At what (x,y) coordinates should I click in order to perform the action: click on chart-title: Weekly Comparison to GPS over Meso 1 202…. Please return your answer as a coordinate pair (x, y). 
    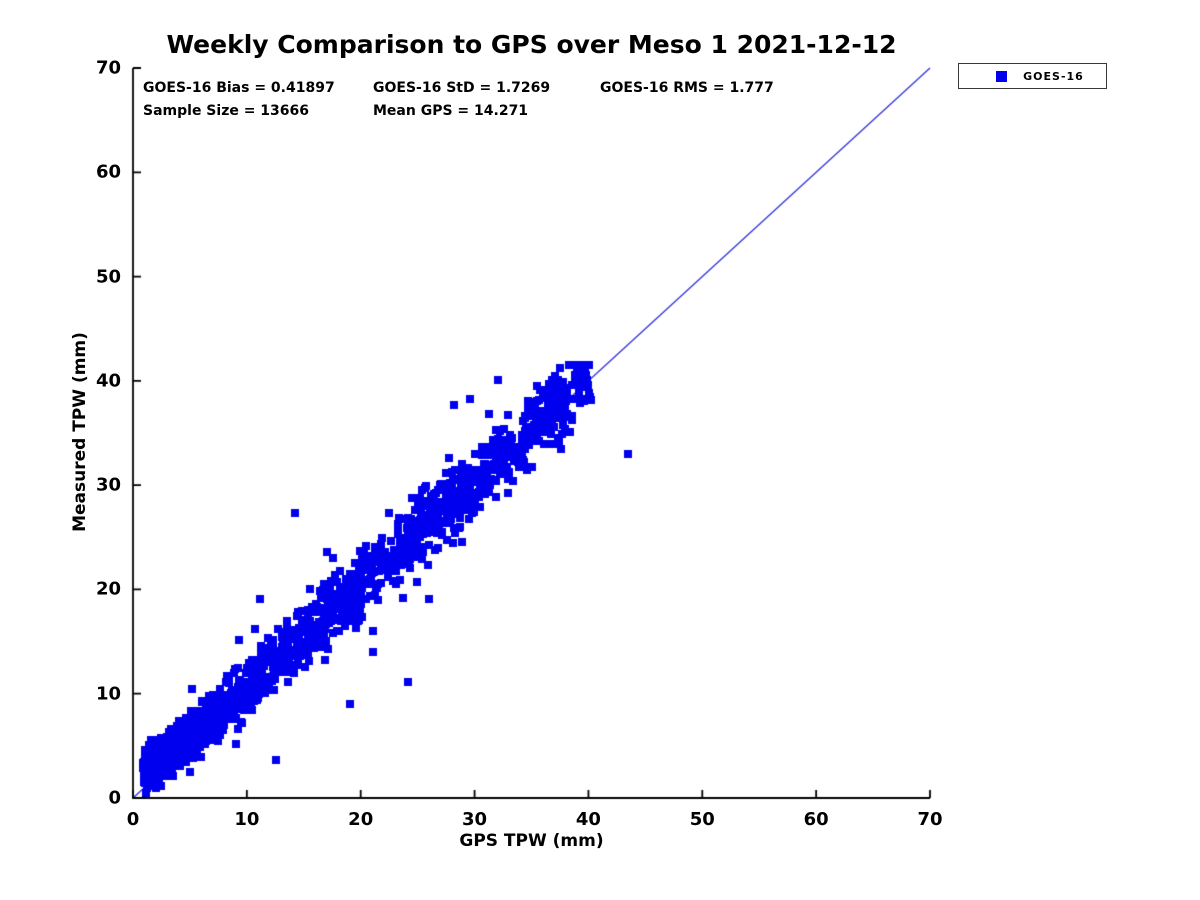
    Looking at the image, I should click on (531, 44).